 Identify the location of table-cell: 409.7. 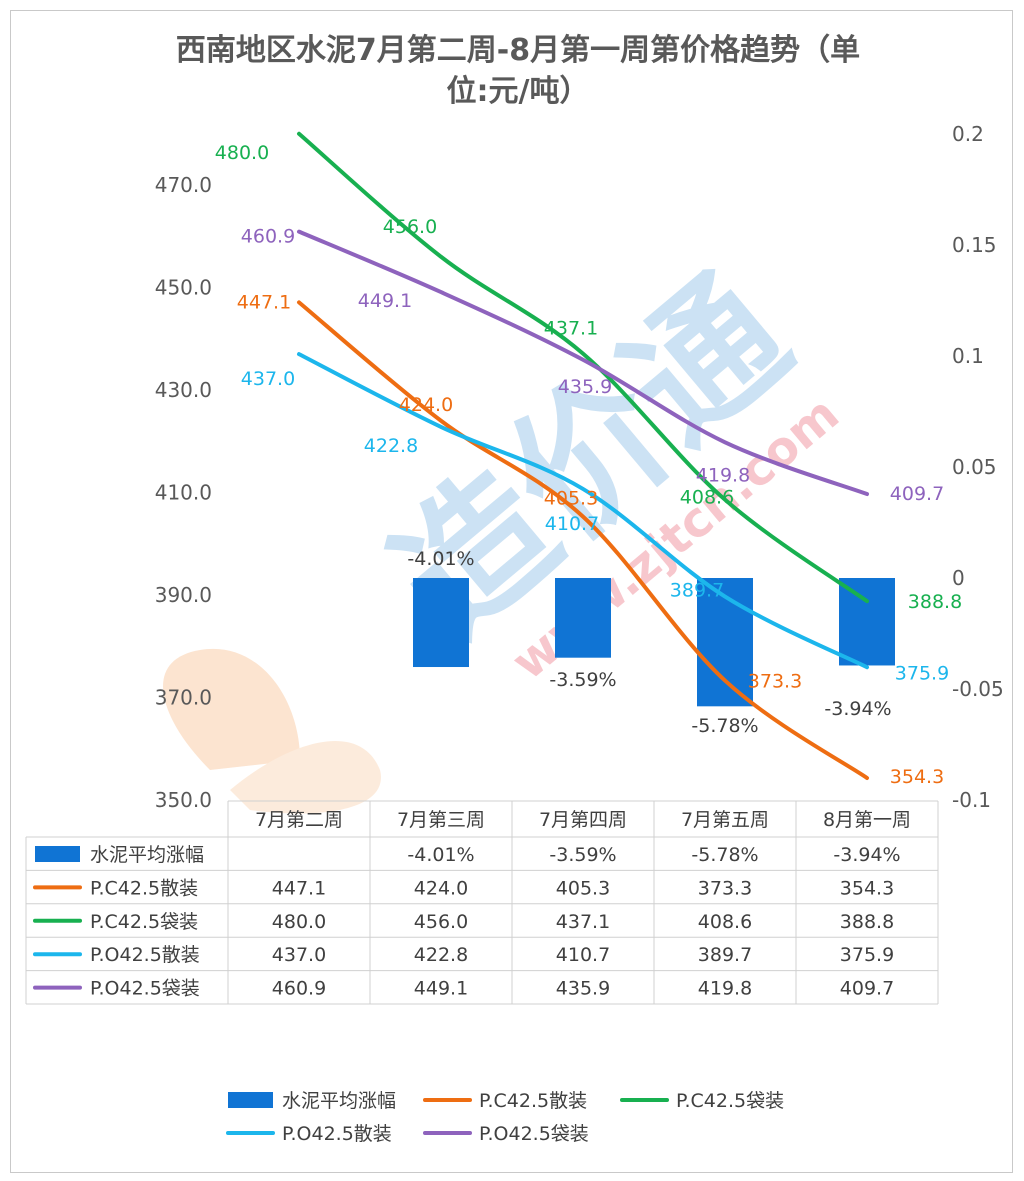
(867, 989).